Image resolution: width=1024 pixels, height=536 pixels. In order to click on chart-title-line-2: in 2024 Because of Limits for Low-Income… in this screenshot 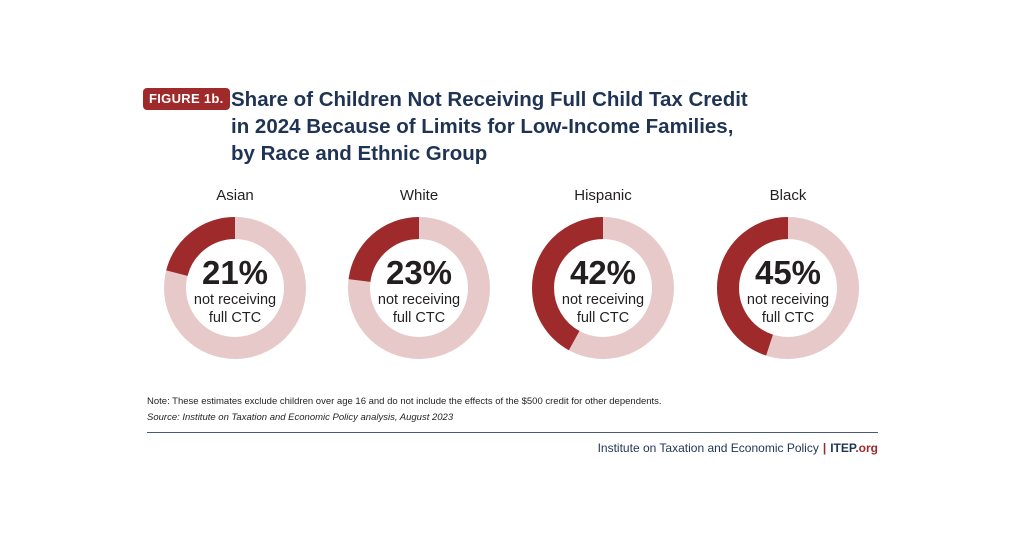, I will do `click(482, 126)`.